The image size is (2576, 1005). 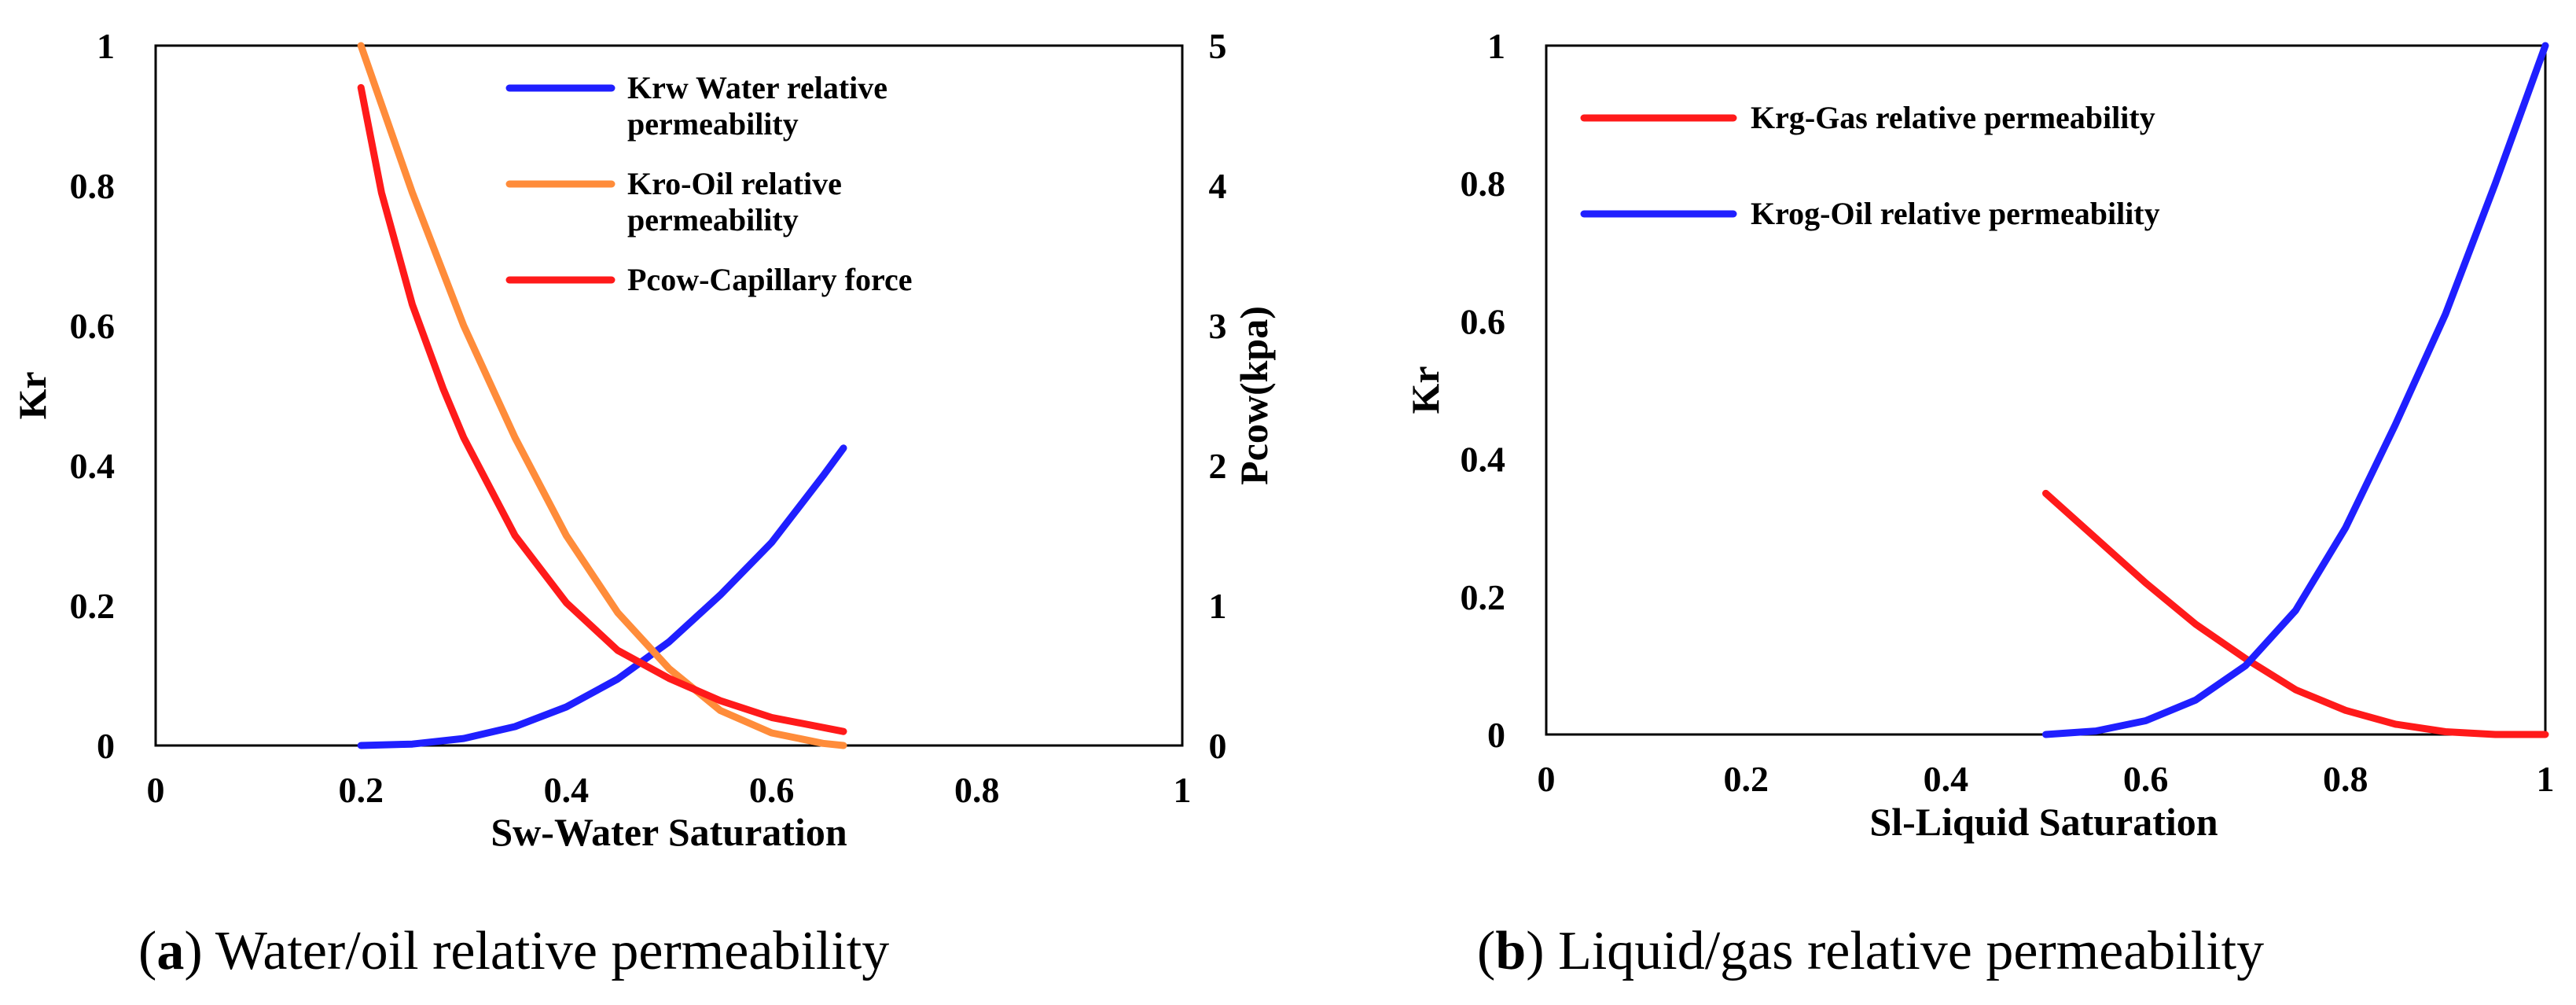 What do you see at coordinates (1218, 746) in the screenshot?
I see `panel-a-y2tick-label: 0` at bounding box center [1218, 746].